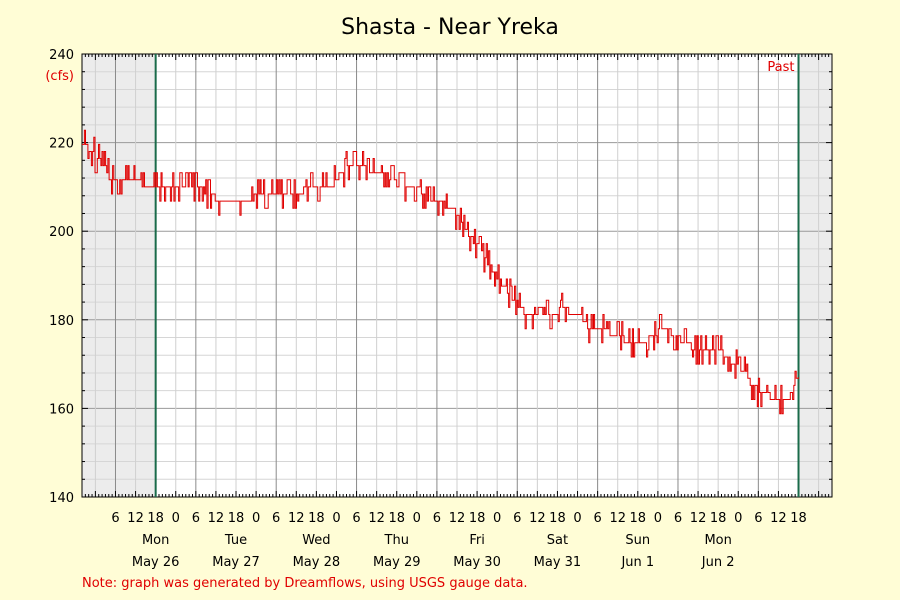  I want to click on shade-right, so click(815, 275).